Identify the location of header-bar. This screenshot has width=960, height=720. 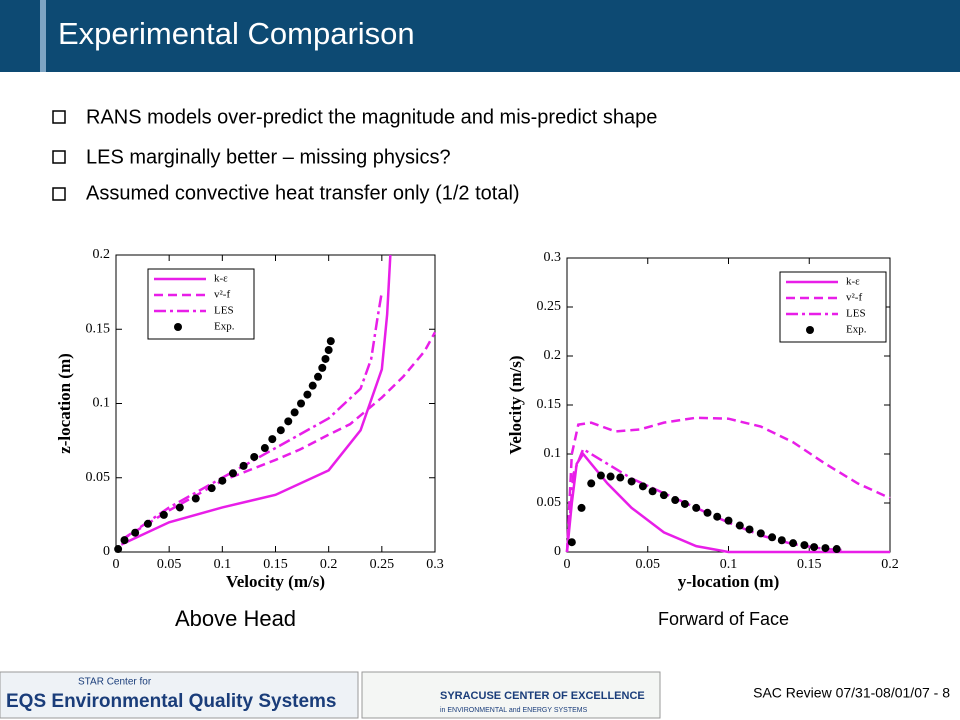
(480, 36).